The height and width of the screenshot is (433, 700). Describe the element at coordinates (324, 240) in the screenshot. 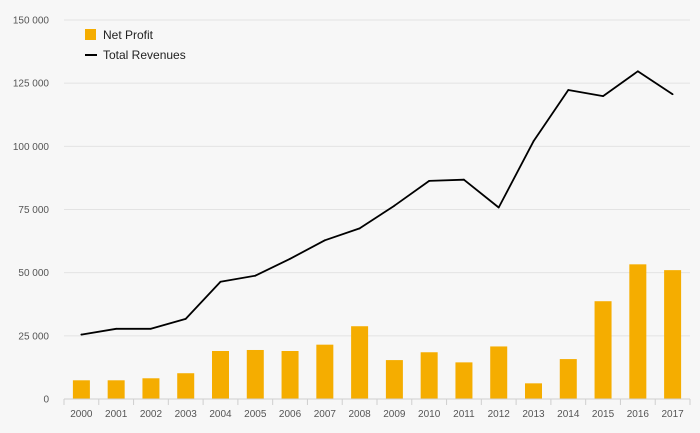

I see `point-total-revenues-2007` at that location.